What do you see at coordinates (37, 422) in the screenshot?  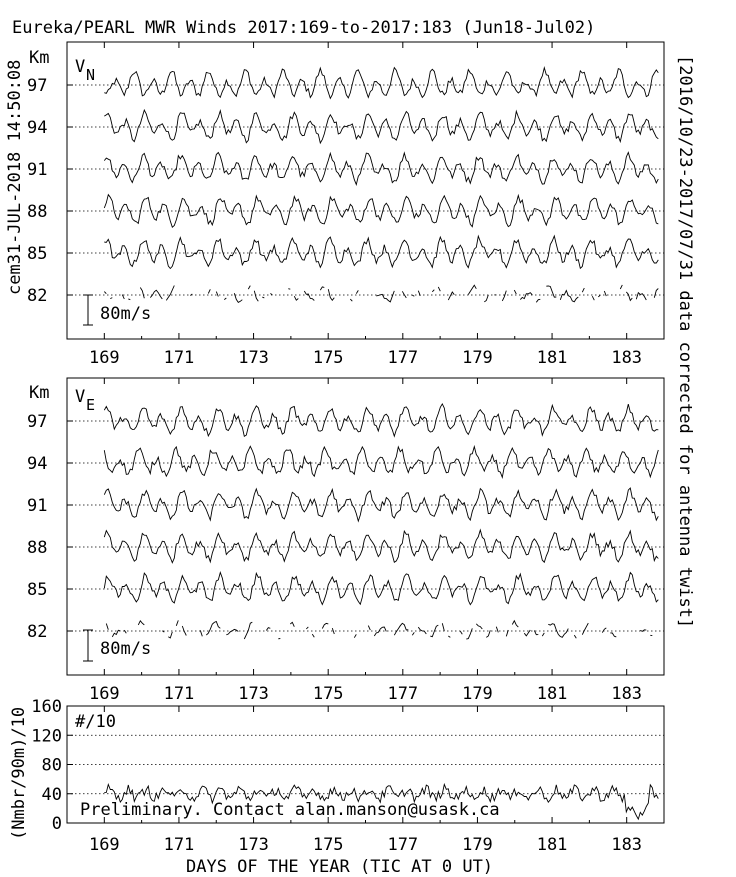 I see `altitude-label: 97` at bounding box center [37, 422].